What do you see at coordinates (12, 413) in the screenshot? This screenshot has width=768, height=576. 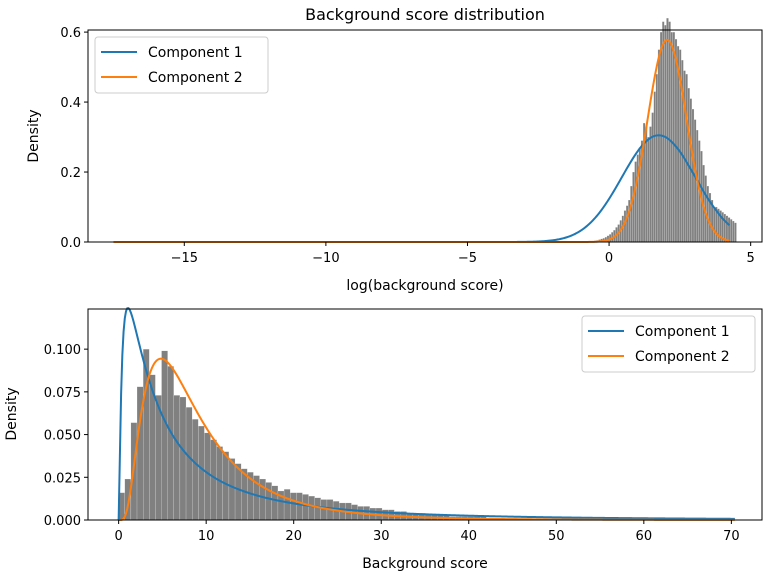 I see `bottom-y-axis-label: Density` at bounding box center [12, 413].